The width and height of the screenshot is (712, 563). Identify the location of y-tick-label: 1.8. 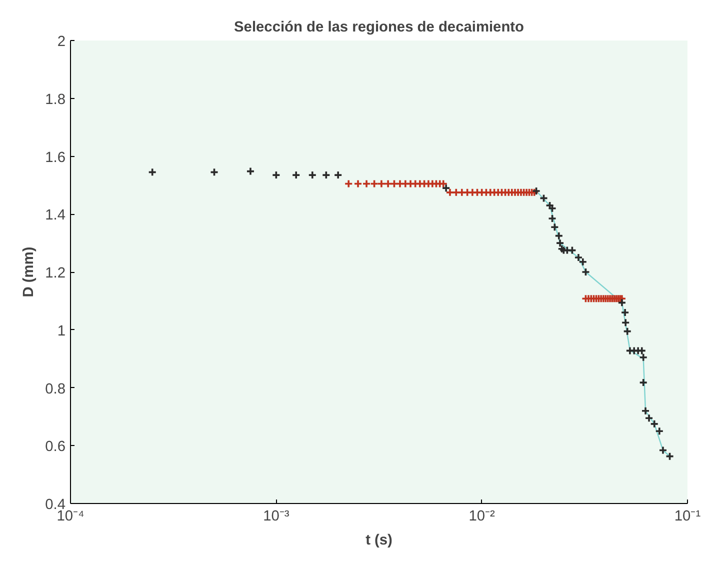
(55, 100).